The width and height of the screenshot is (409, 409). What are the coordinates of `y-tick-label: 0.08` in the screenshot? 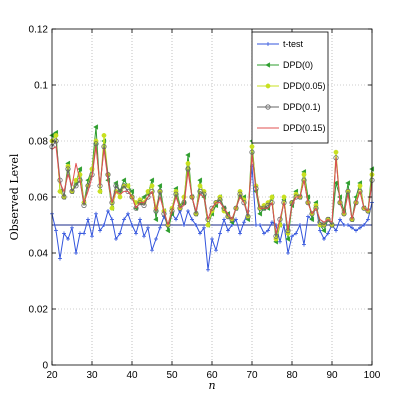 It's located at (39, 142).